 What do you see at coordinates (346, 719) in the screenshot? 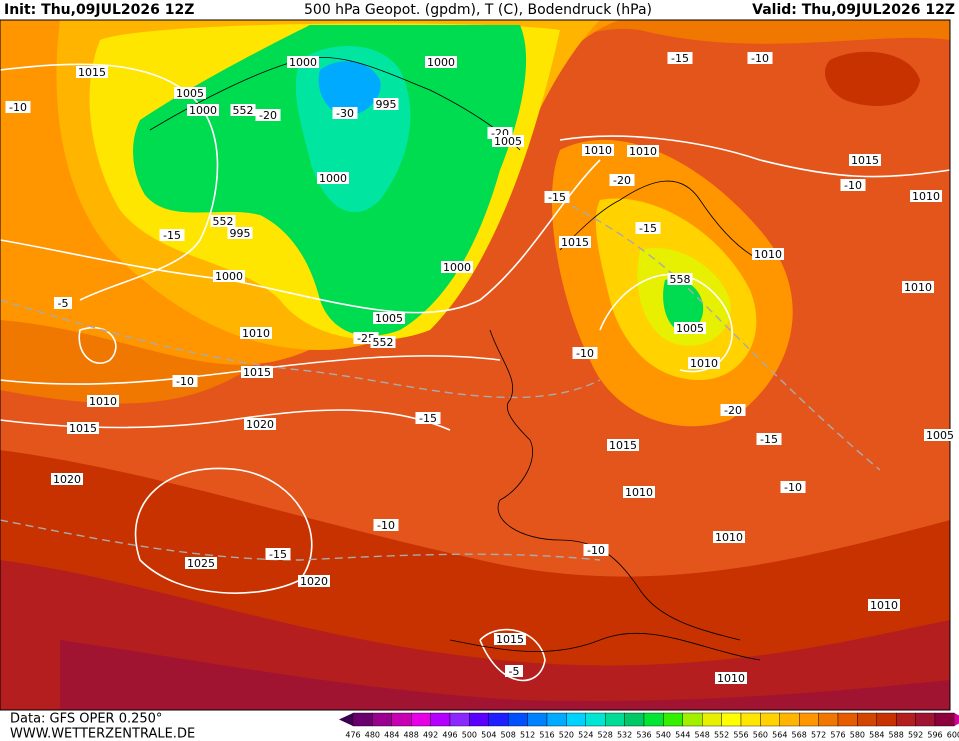
I see `colorbar-arrow-left` at bounding box center [346, 719].